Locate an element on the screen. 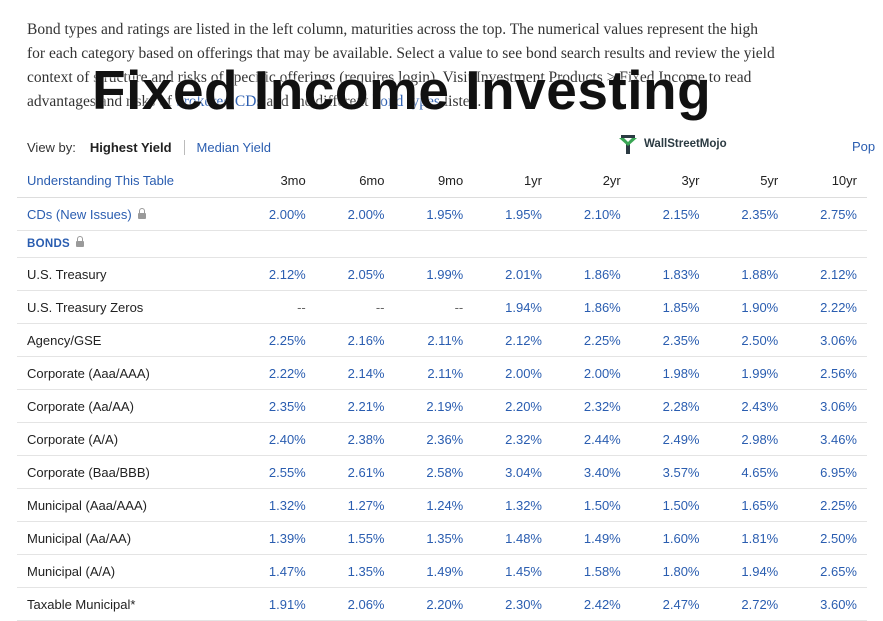  yield-cell: 1.45% is located at coordinates (512, 571).